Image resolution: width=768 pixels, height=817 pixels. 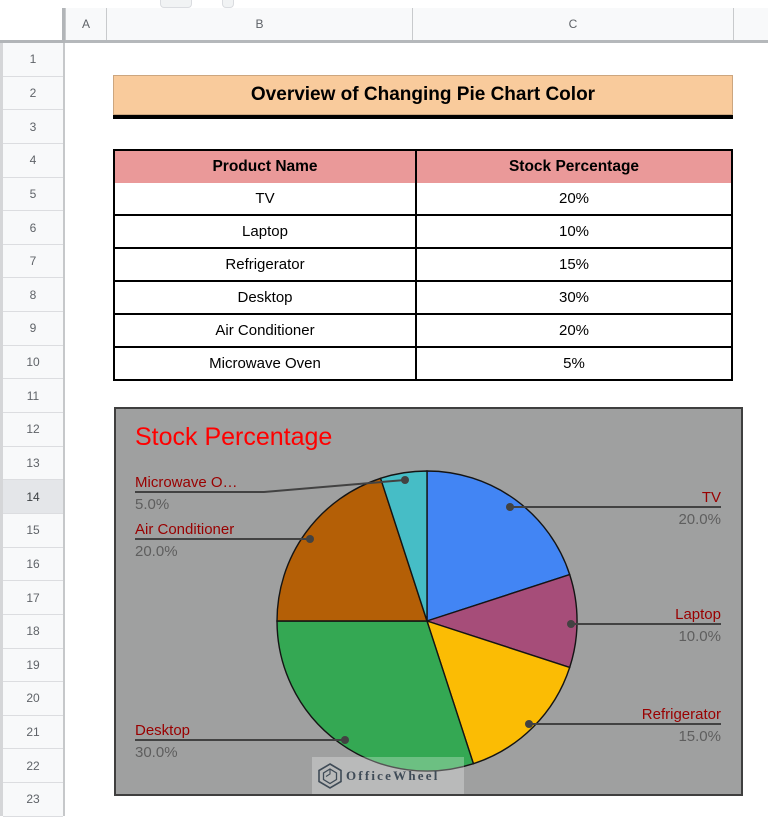 What do you see at coordinates (699, 636) in the screenshot?
I see `slice-label-percent: 10.0%` at bounding box center [699, 636].